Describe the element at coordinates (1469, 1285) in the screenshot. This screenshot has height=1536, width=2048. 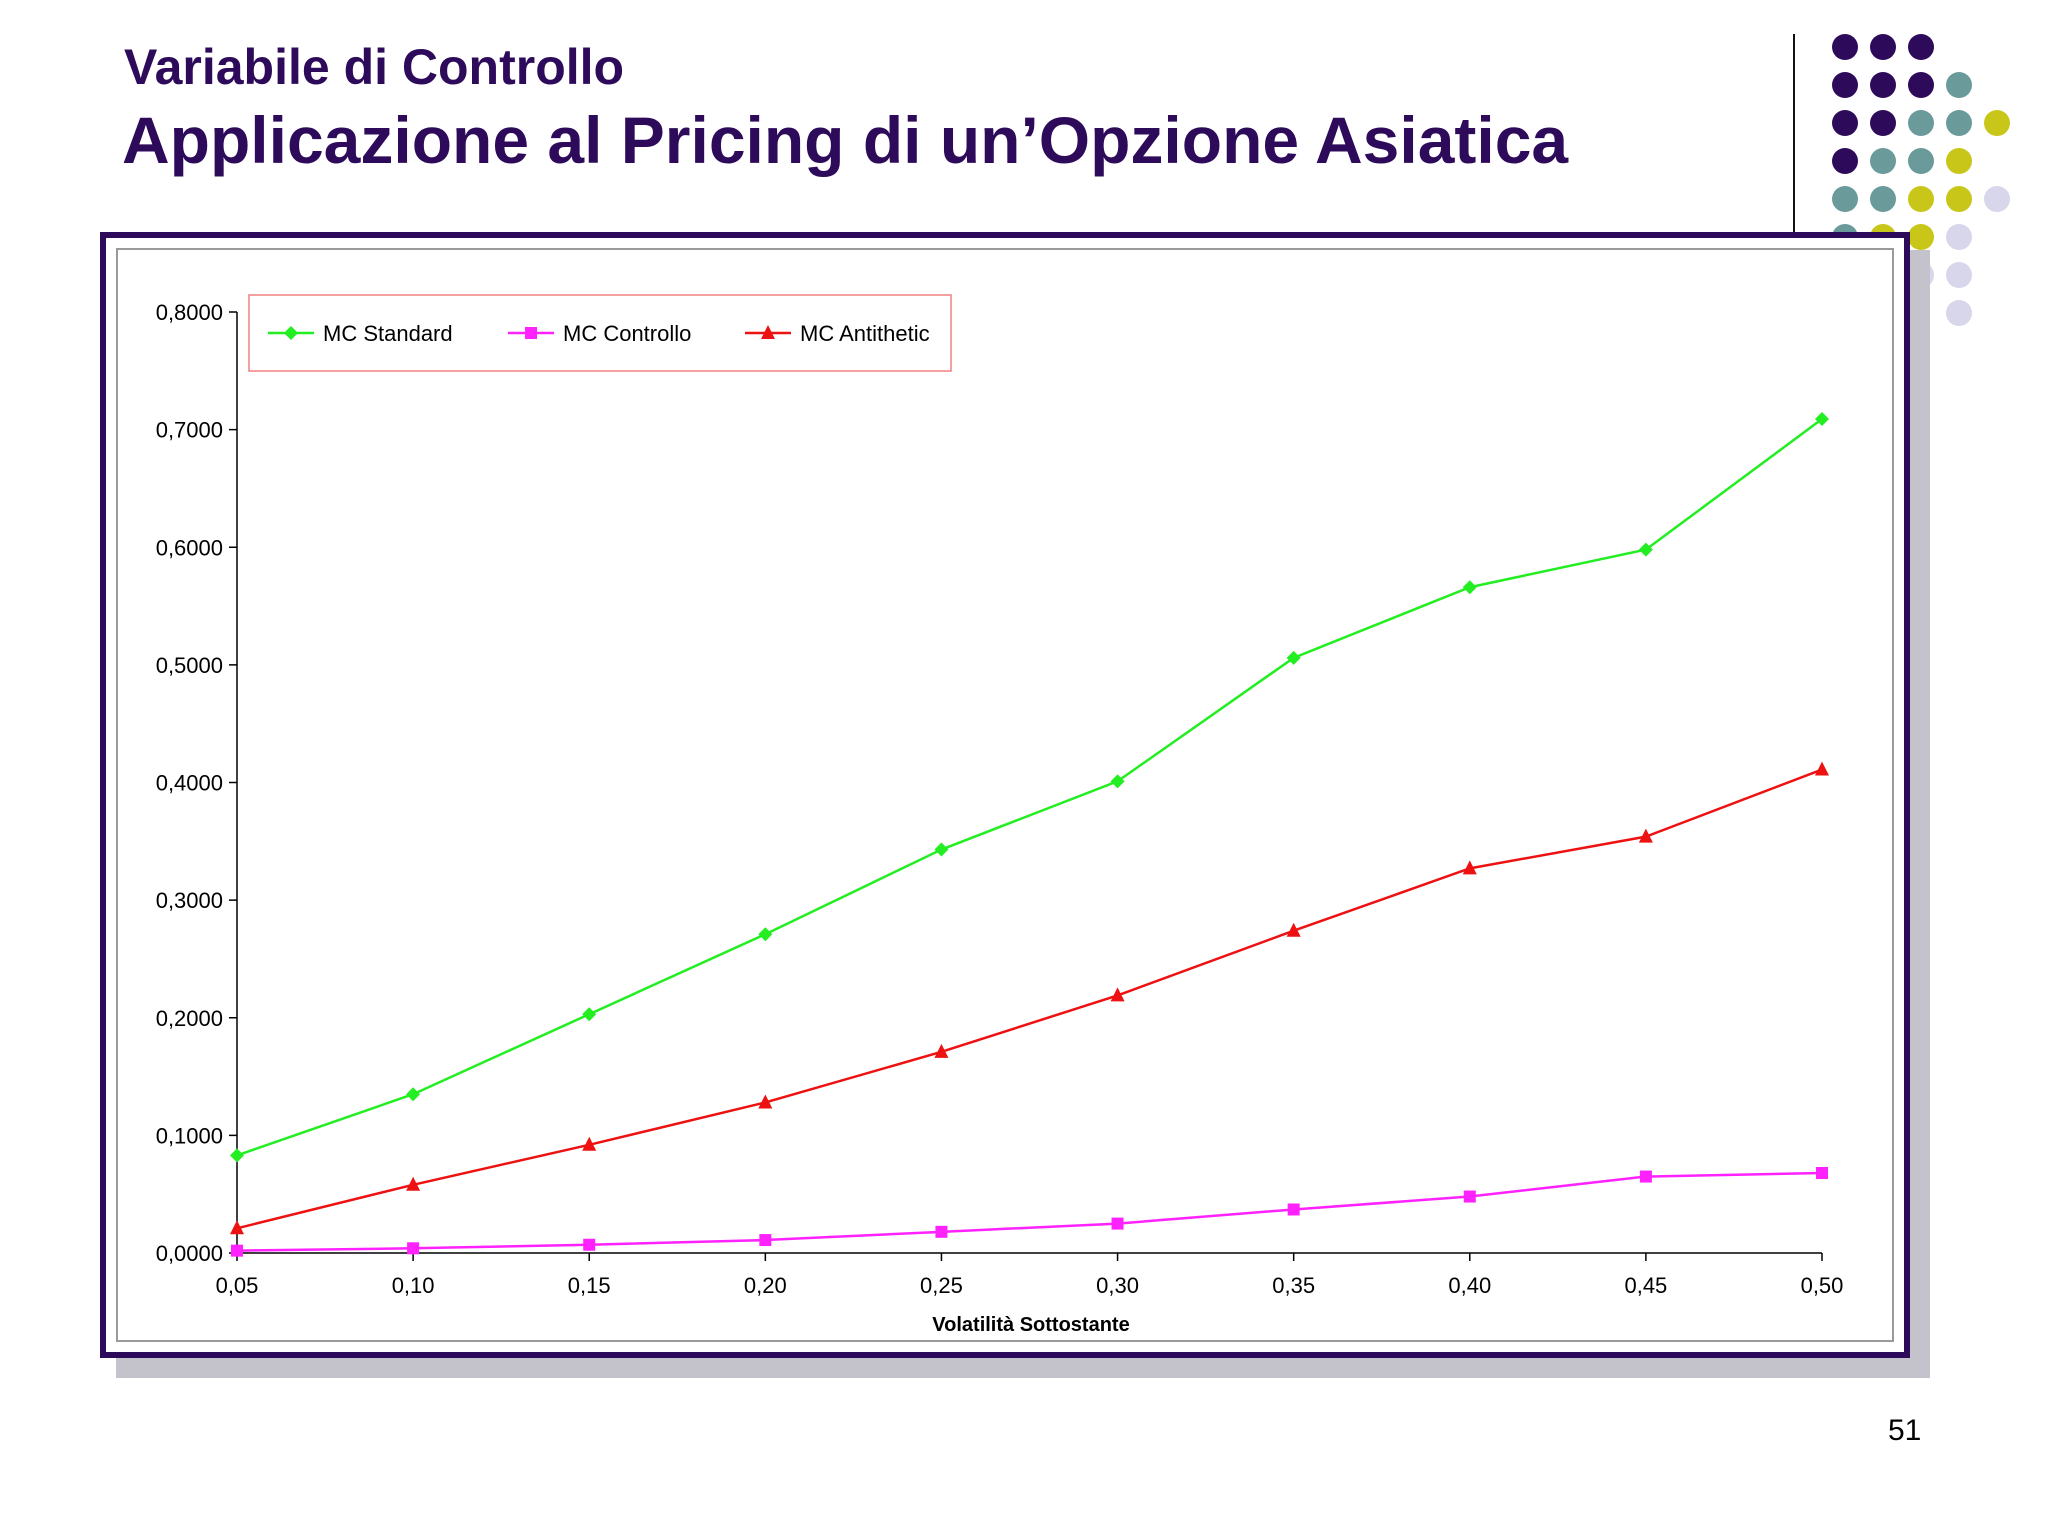
I see `x-tick-label: 0,40` at that location.